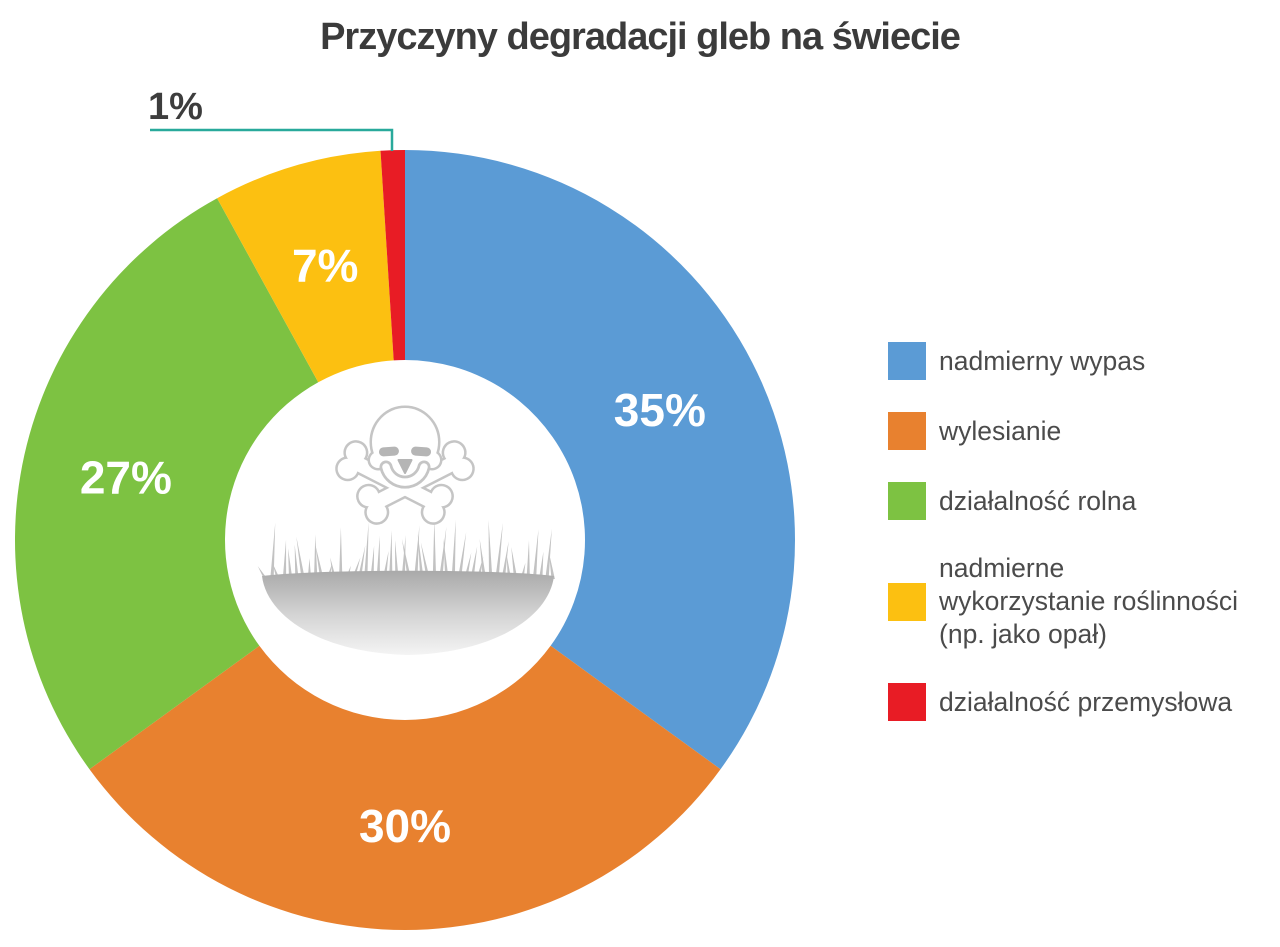 The height and width of the screenshot is (947, 1280). I want to click on skull-crossbones-icon, so click(404, 467).